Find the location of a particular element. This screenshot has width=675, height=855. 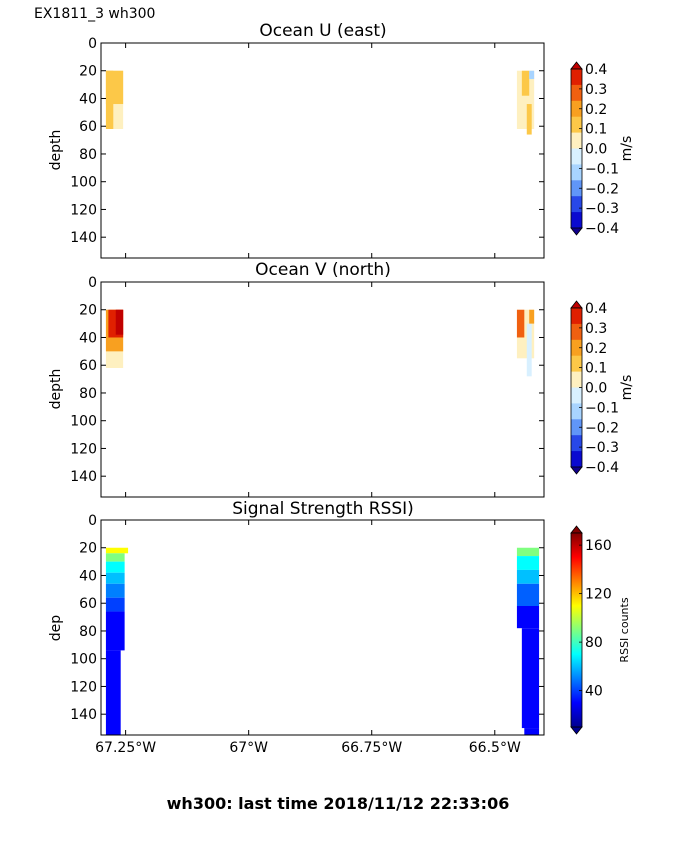

y-axis-label: depth is located at coordinates (56, 389).